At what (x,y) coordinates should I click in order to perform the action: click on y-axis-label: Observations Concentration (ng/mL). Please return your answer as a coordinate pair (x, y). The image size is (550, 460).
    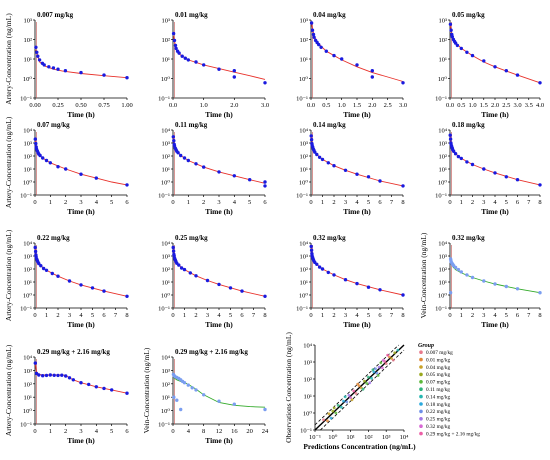
    Looking at the image, I should click on (288, 387).